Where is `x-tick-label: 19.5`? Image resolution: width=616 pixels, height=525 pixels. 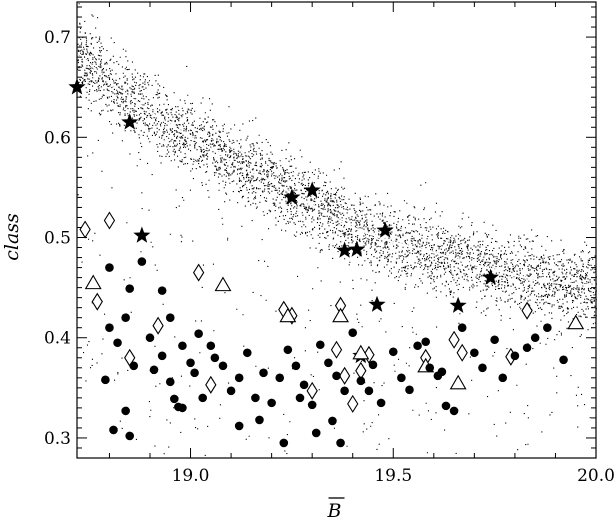 x-tick-label: 19.5 is located at coordinates (393, 476).